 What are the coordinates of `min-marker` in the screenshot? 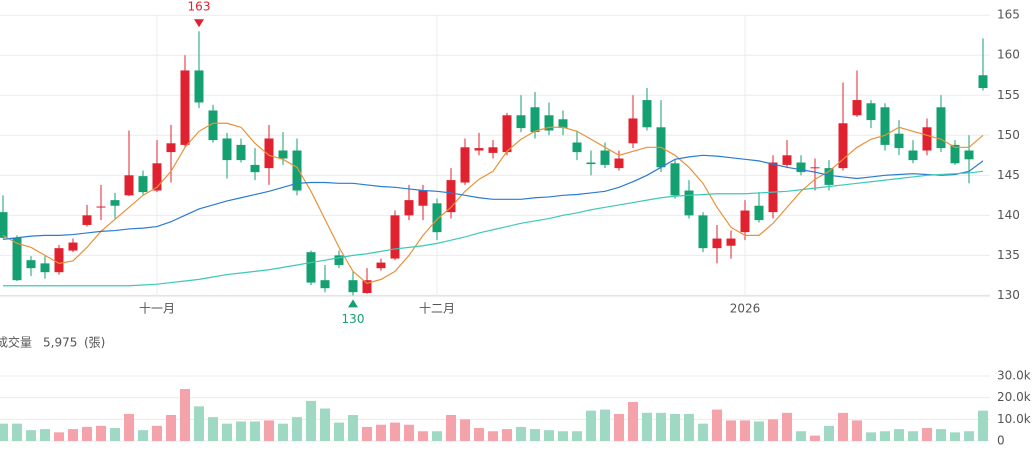 It's located at (353, 303).